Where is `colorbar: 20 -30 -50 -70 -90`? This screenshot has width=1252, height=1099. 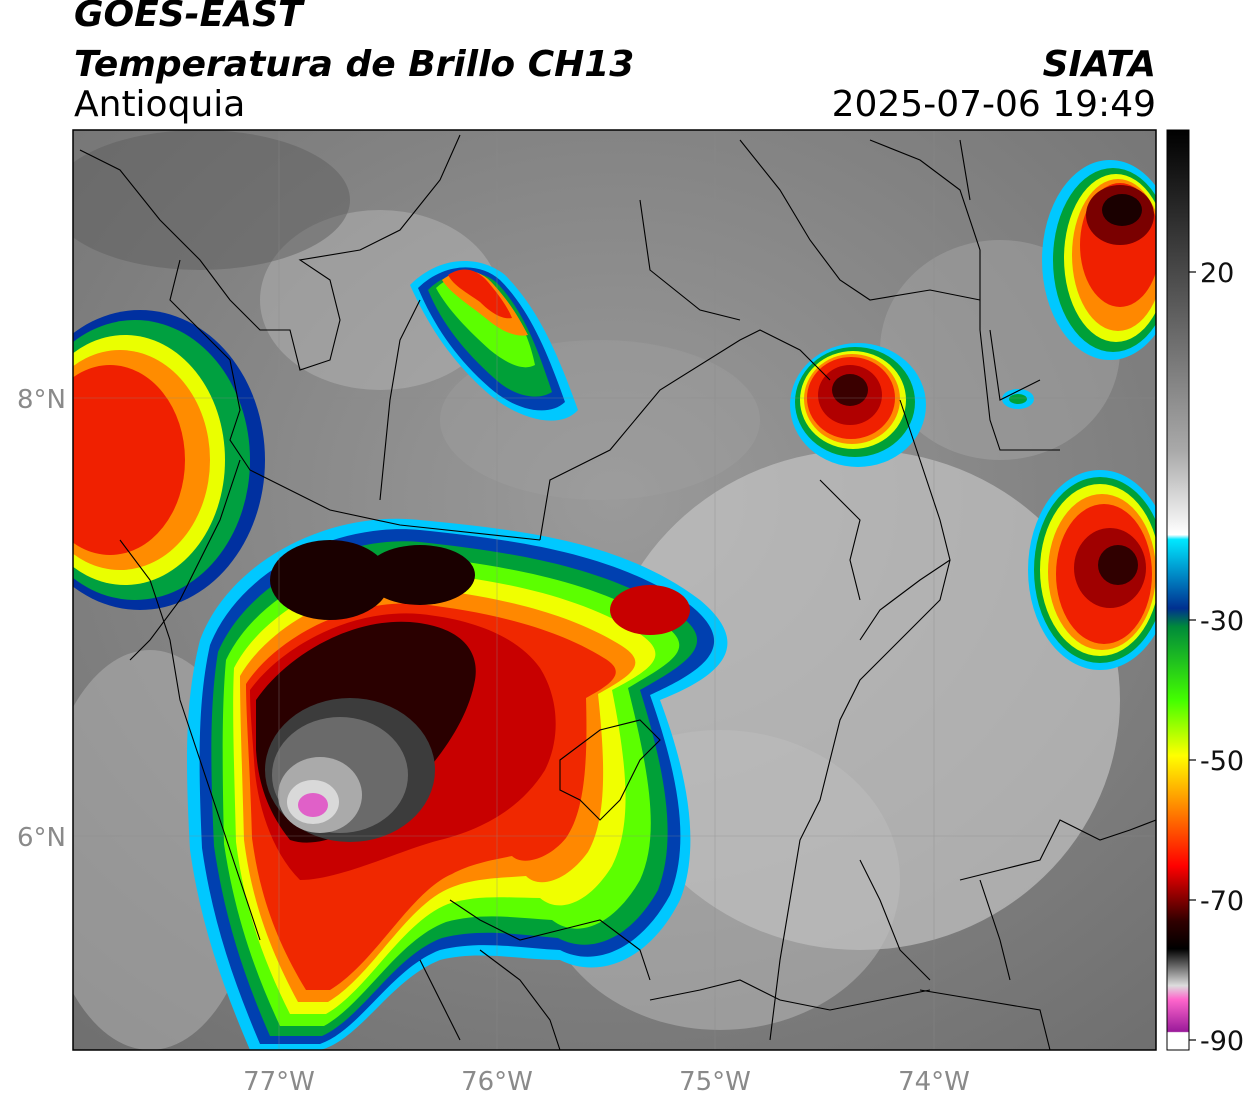
colorbar: 20 -30 -50 -70 -90 is located at coordinates (1205, 593).